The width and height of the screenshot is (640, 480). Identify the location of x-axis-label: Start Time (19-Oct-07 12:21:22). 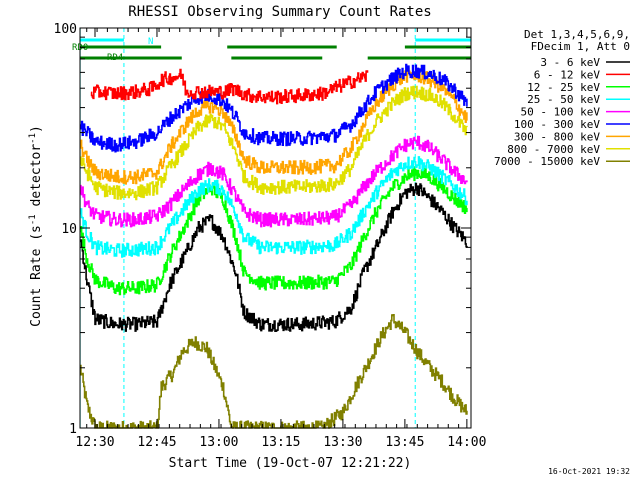
(290, 463).